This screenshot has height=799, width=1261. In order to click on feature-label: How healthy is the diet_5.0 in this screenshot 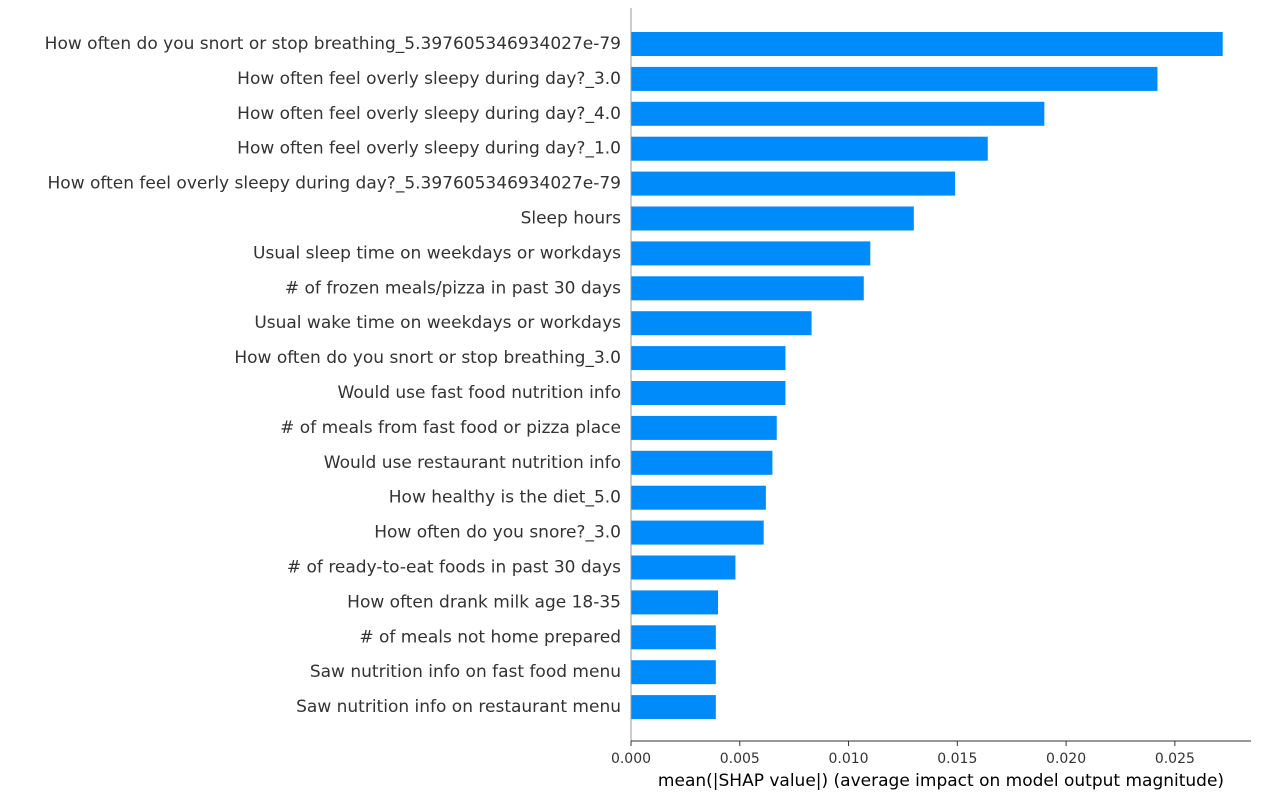, I will do `click(505, 498)`.